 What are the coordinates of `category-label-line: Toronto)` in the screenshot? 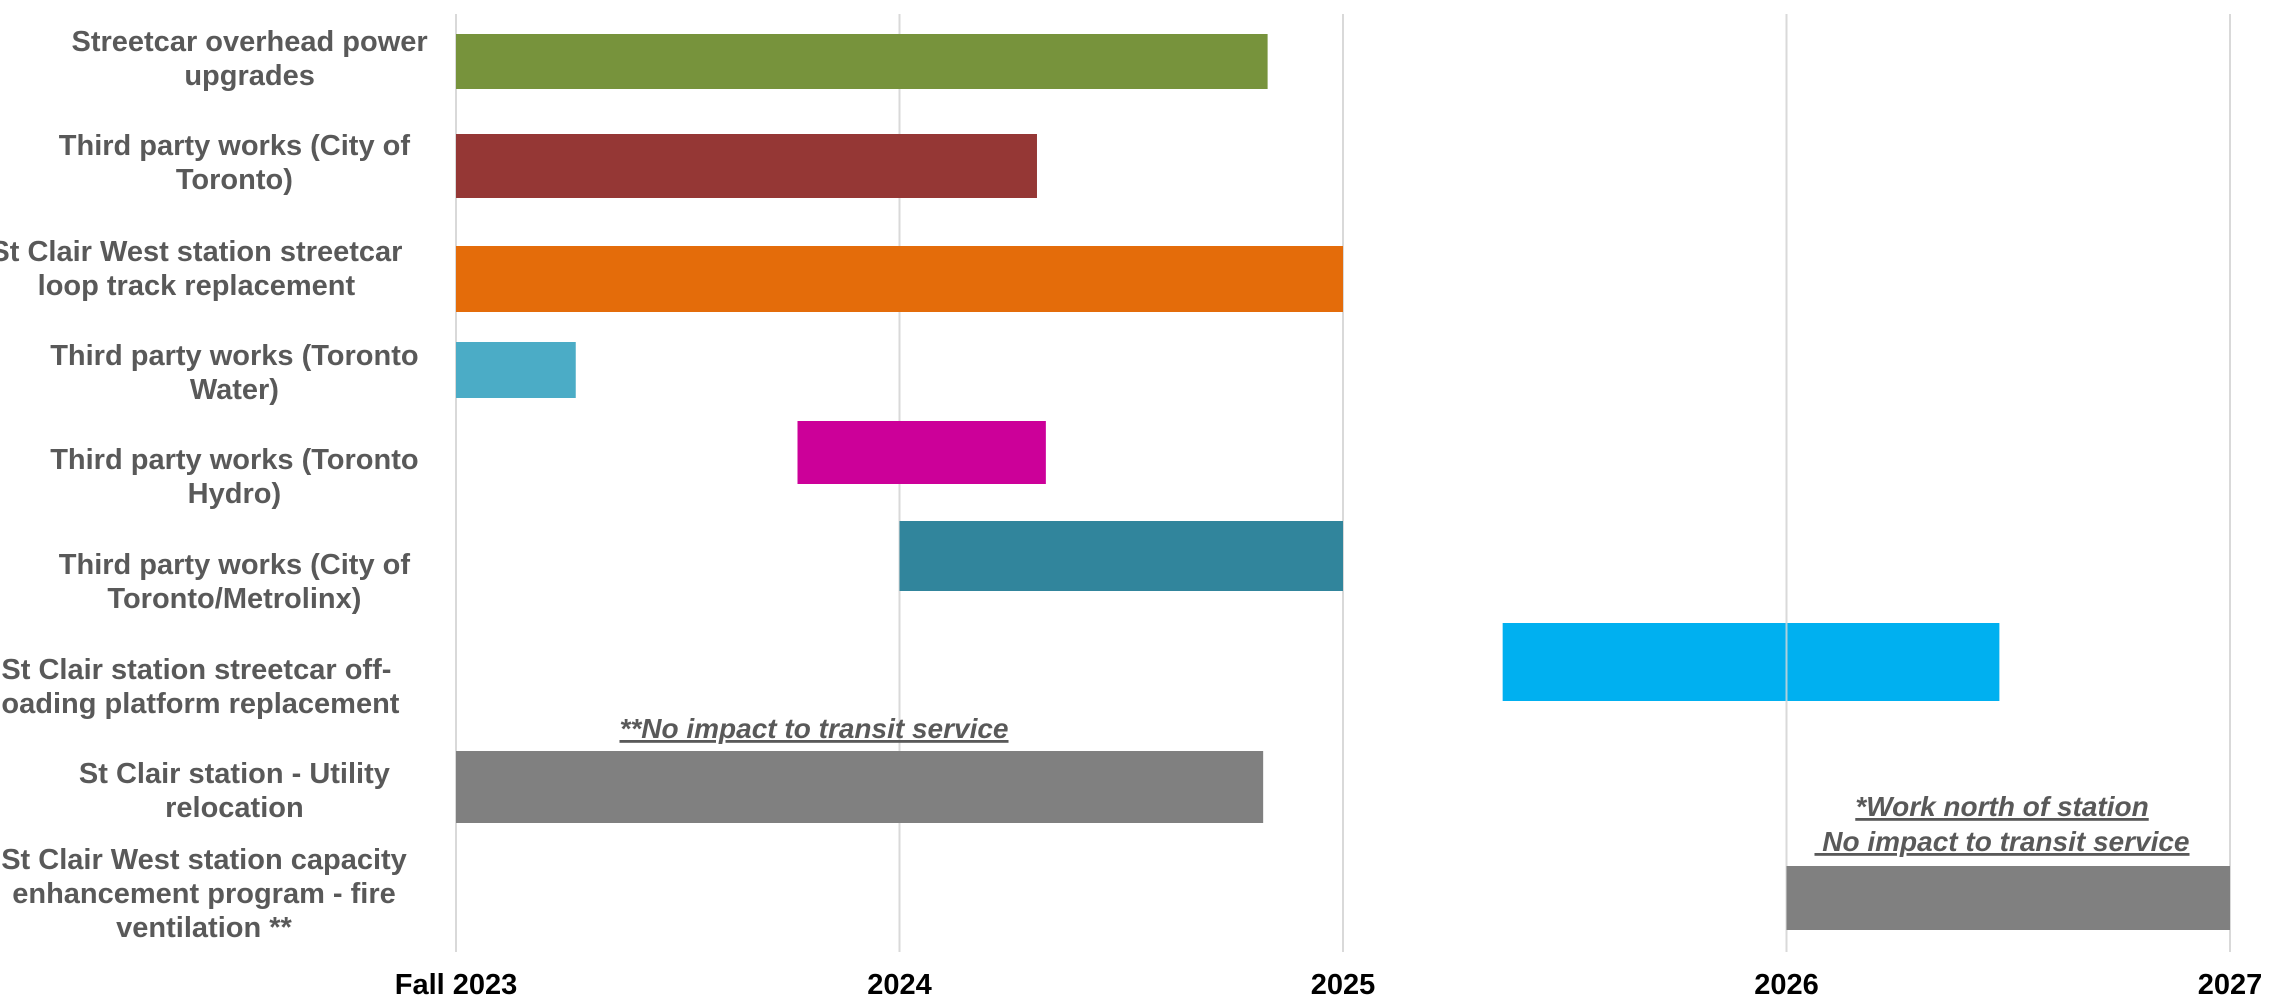 It's located at (234, 180).